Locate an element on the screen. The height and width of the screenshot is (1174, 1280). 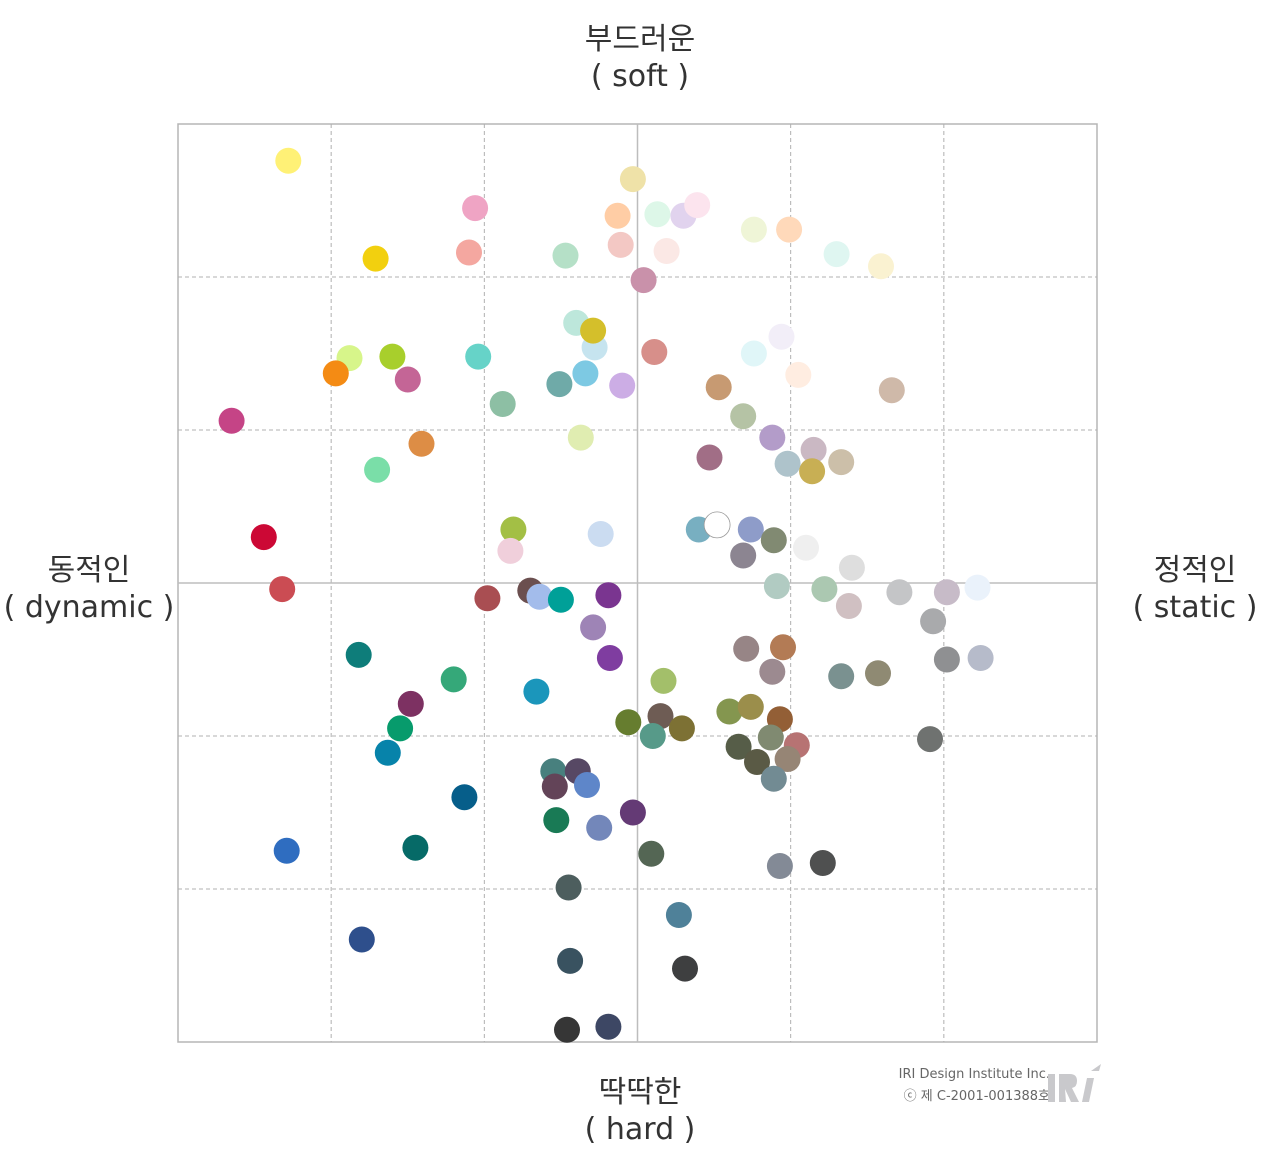
iri-logo-icon is located at coordinates (1074, 1083).